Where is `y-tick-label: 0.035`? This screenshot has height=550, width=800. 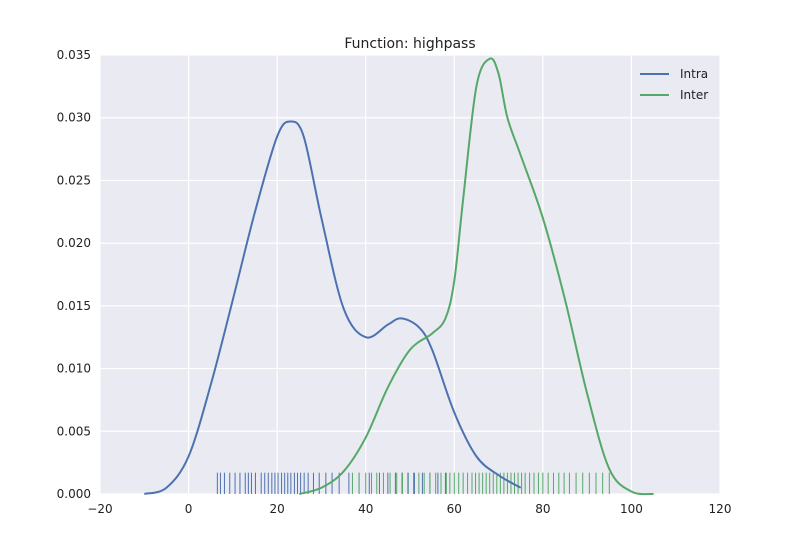
y-tick-label: 0.035 is located at coordinates (74, 55).